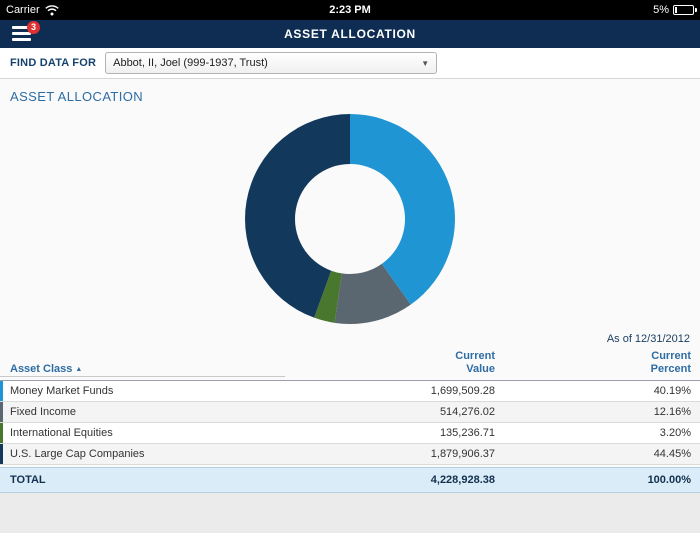 This screenshot has width=700, height=533. I want to click on current-value-cell: 1,699,509.28, so click(462, 391).